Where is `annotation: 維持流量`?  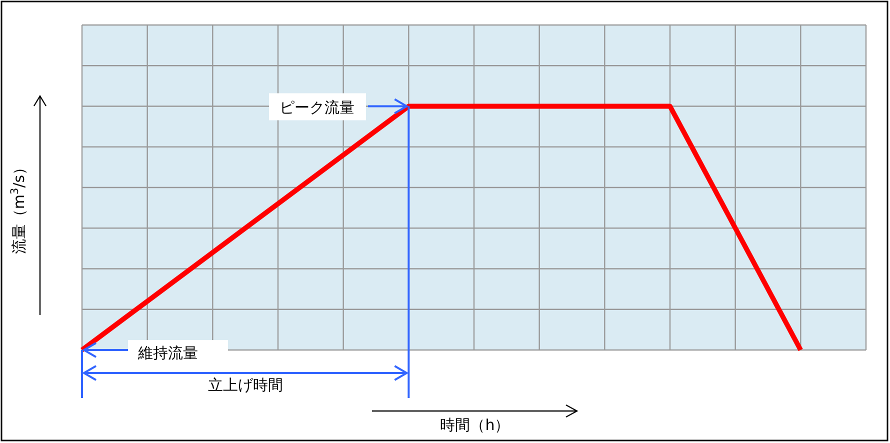 annotation: 維持流量 is located at coordinates (167, 353).